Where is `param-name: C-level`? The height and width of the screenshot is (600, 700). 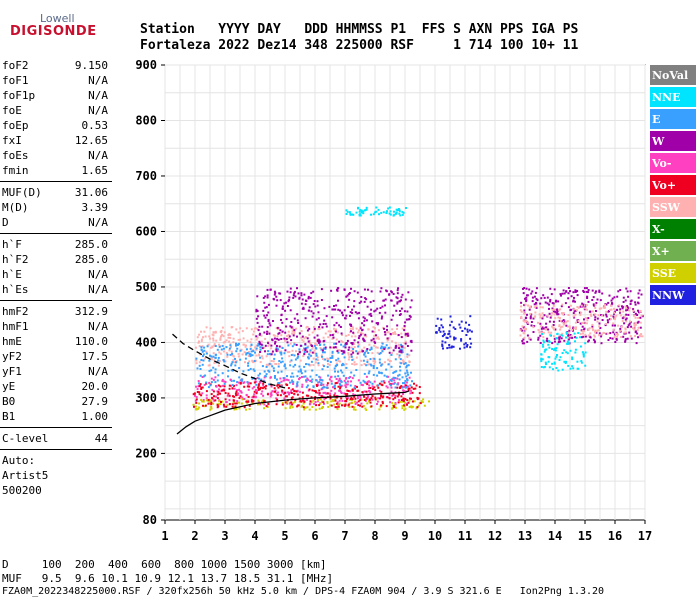 param-name: C-level is located at coordinates (25, 438).